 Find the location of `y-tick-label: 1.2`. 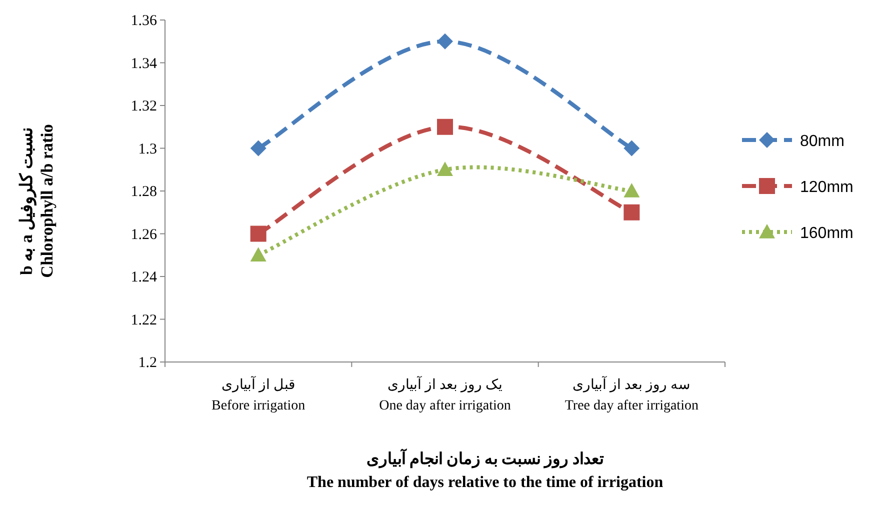

y-tick-label: 1.2 is located at coordinates (147, 363).